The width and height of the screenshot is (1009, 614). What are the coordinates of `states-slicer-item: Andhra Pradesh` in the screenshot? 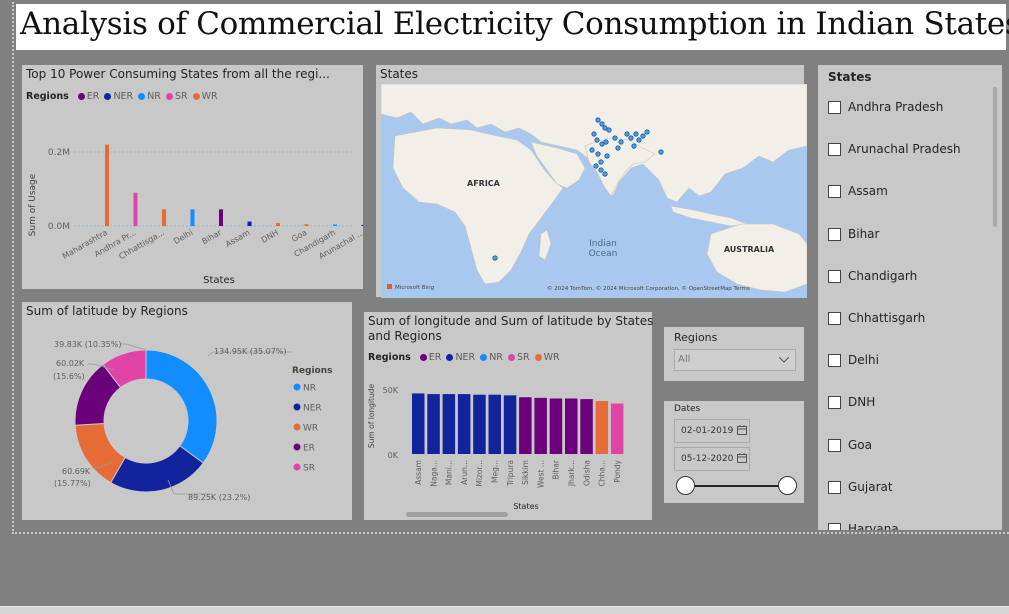 It's located at (885, 109).